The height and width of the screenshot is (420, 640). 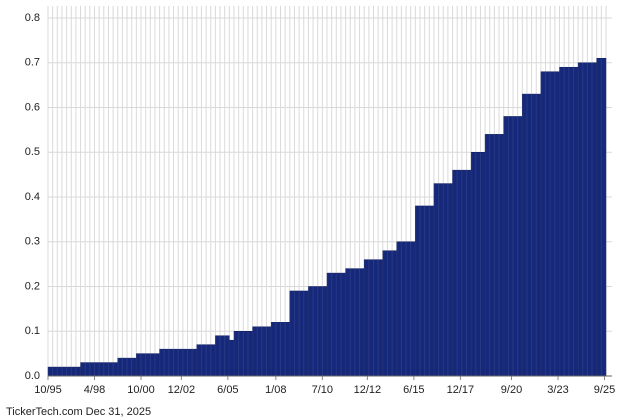 I want to click on x-tick-label: 1/08, so click(x=275, y=390).